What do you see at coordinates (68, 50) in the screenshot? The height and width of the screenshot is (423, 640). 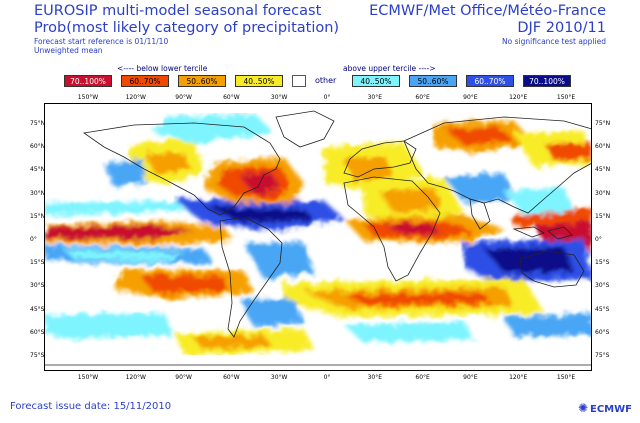 I see `weighting-note: Unweighted mean` at bounding box center [68, 50].